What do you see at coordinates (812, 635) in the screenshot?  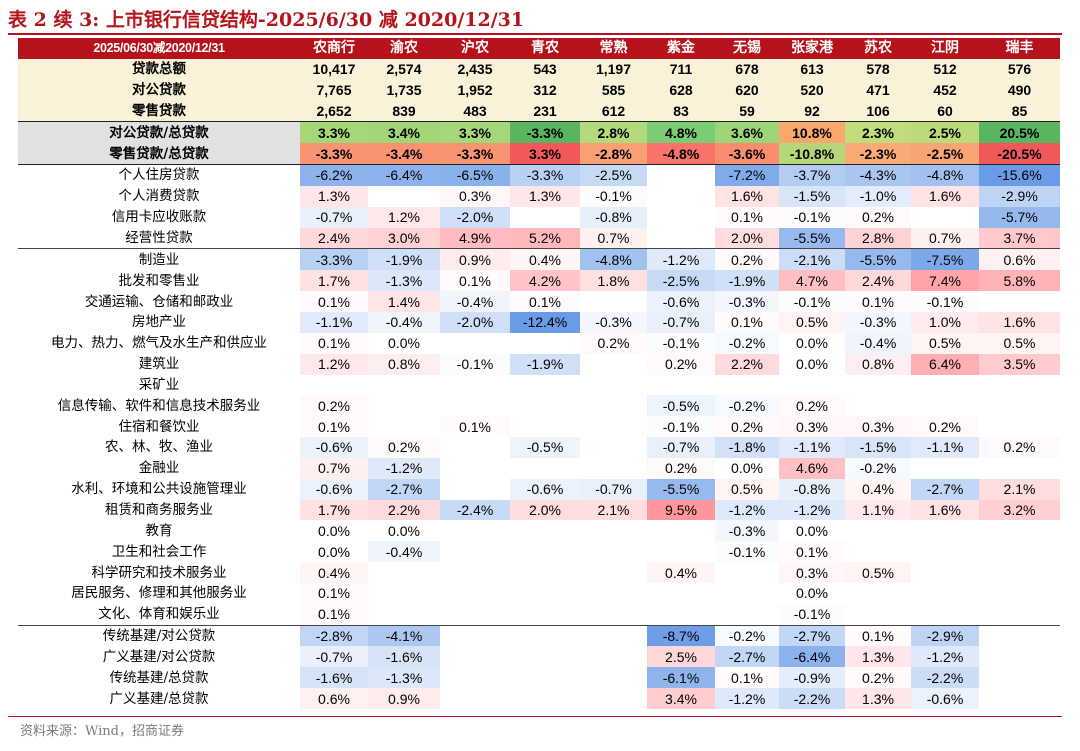 I see `table-cell: -2.7%` at bounding box center [812, 635].